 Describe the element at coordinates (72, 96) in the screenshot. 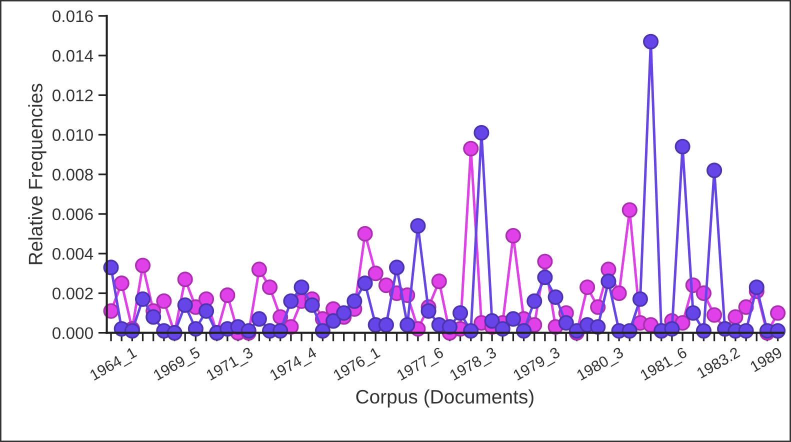

I see `y-tick-label: 0.012` at that location.